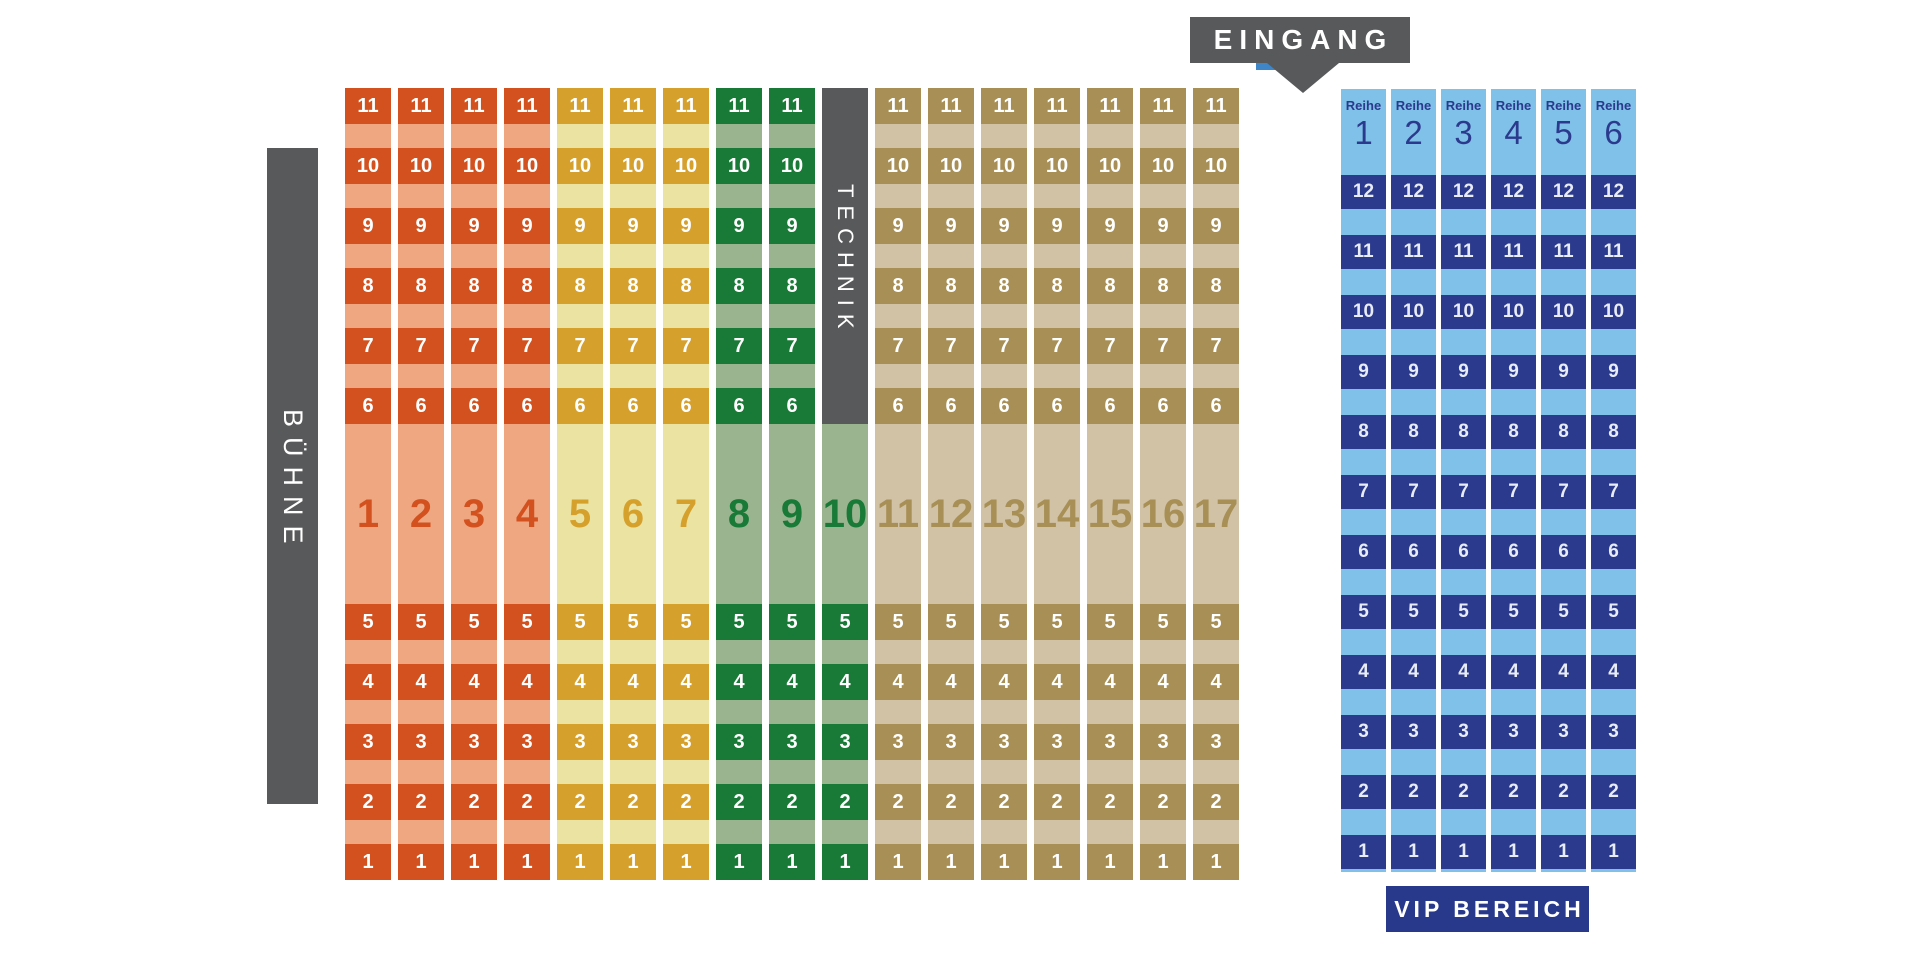 The image size is (1920, 960). I want to click on vip-seat-4-9: 9, so click(1513, 372).